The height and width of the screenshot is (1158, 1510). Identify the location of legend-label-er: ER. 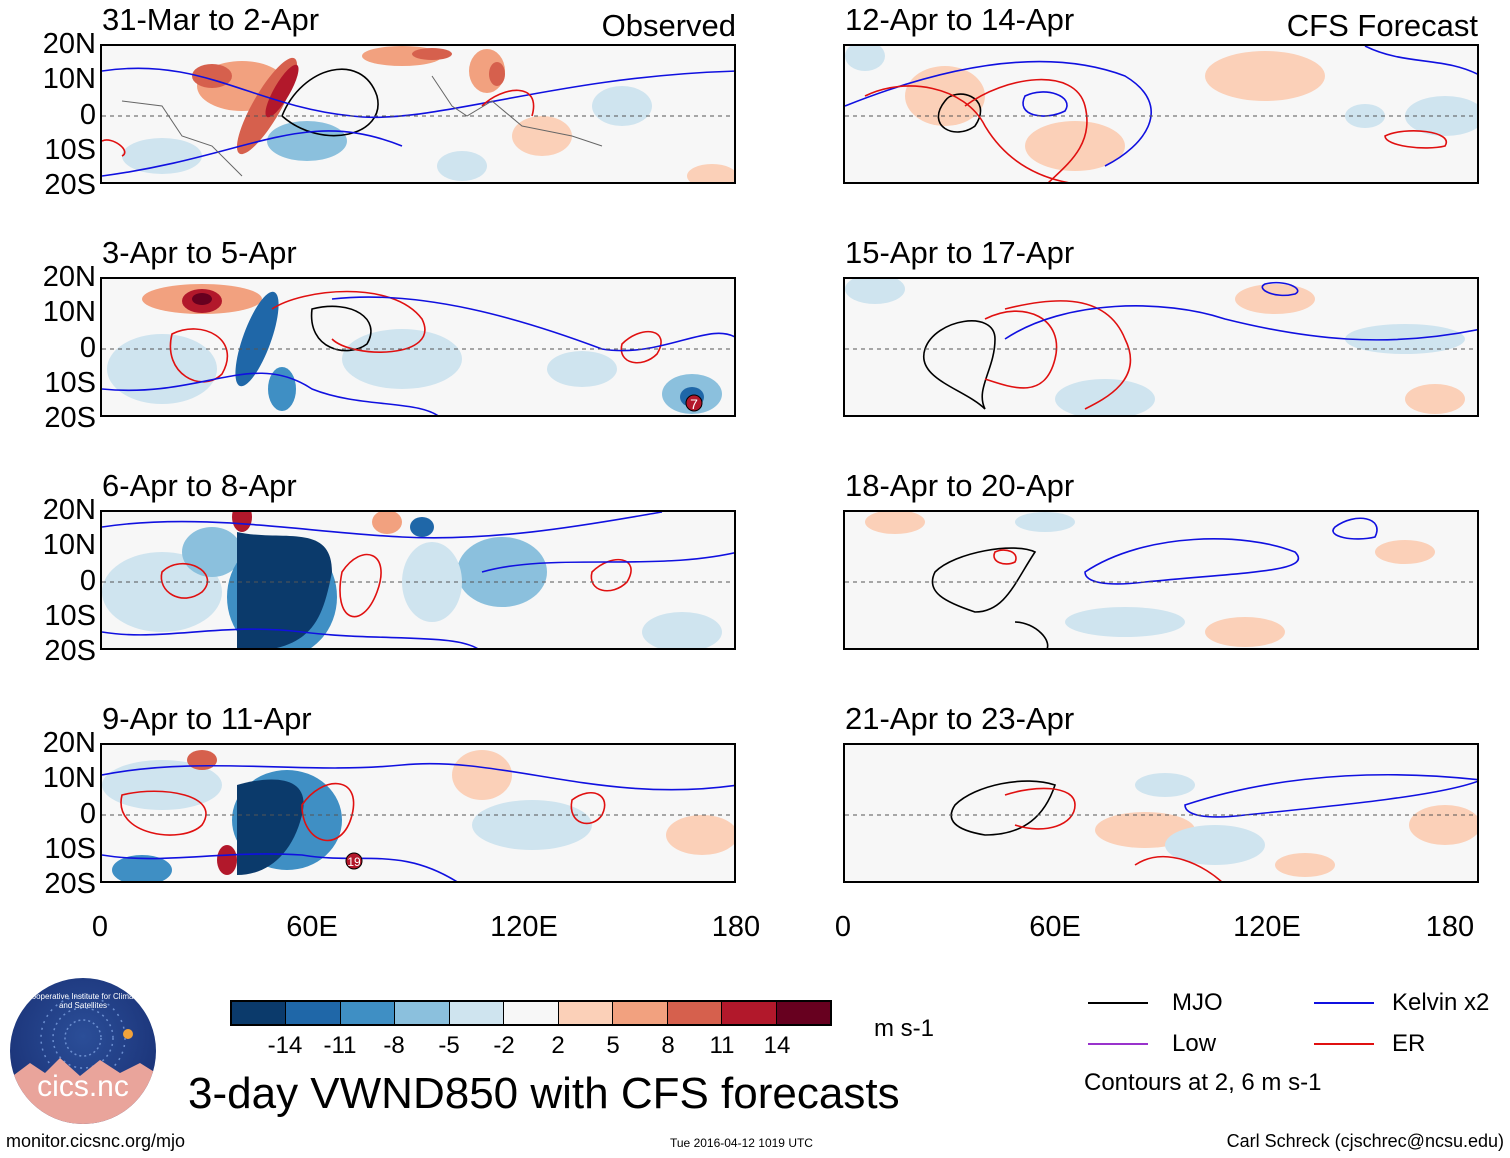
(1409, 1043).